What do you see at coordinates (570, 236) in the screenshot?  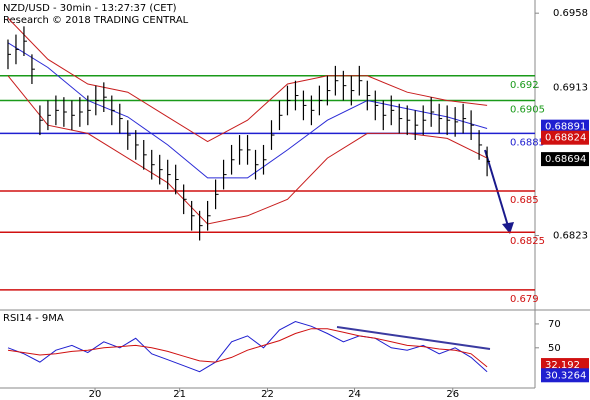 I see `y-tick-label: 0.6823` at bounding box center [570, 236].